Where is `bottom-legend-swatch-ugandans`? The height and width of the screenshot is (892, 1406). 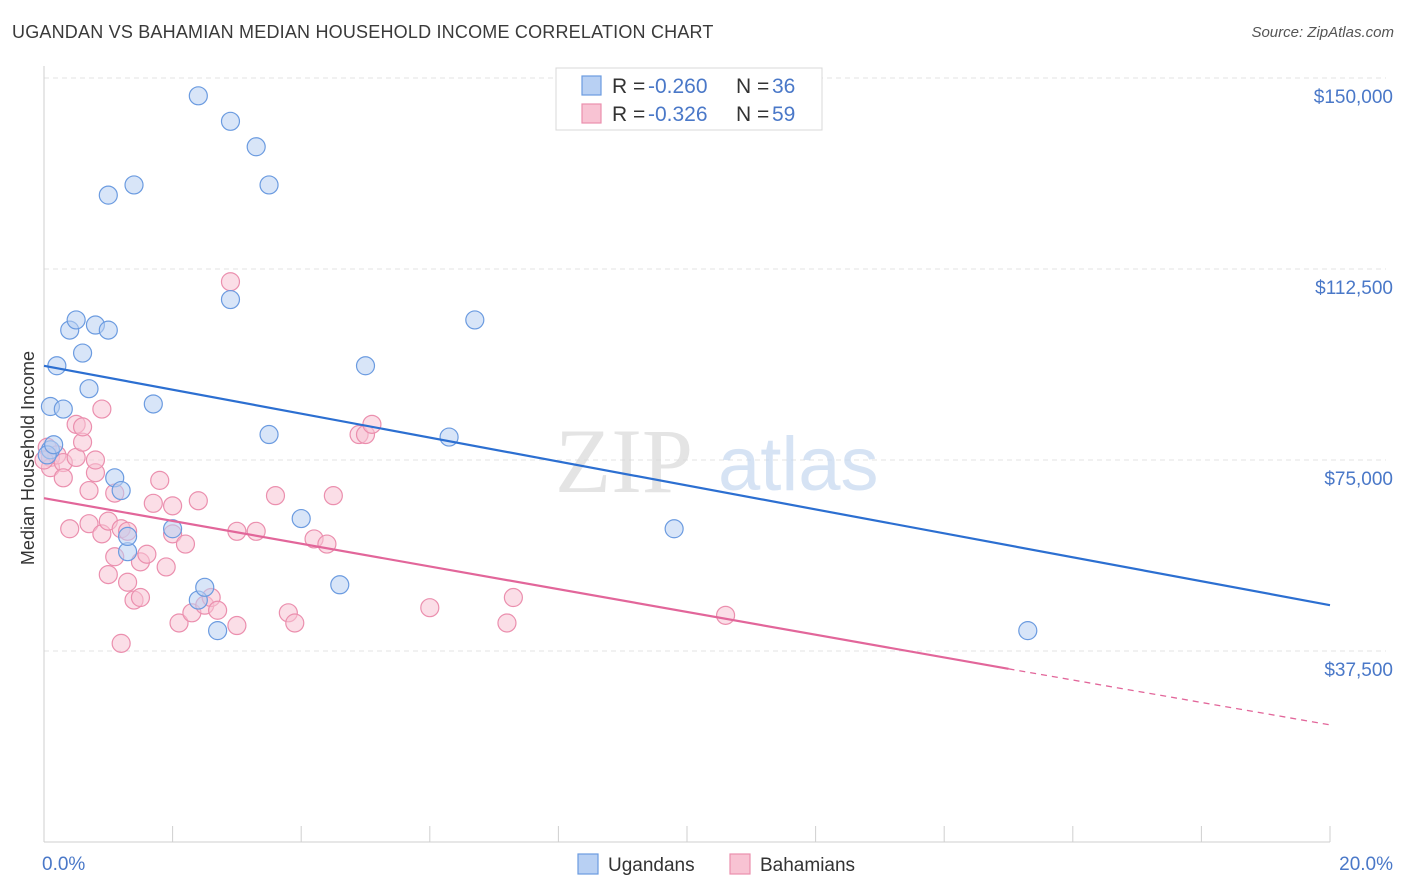
bottom-legend-swatch-ugandans is located at coordinates (588, 864).